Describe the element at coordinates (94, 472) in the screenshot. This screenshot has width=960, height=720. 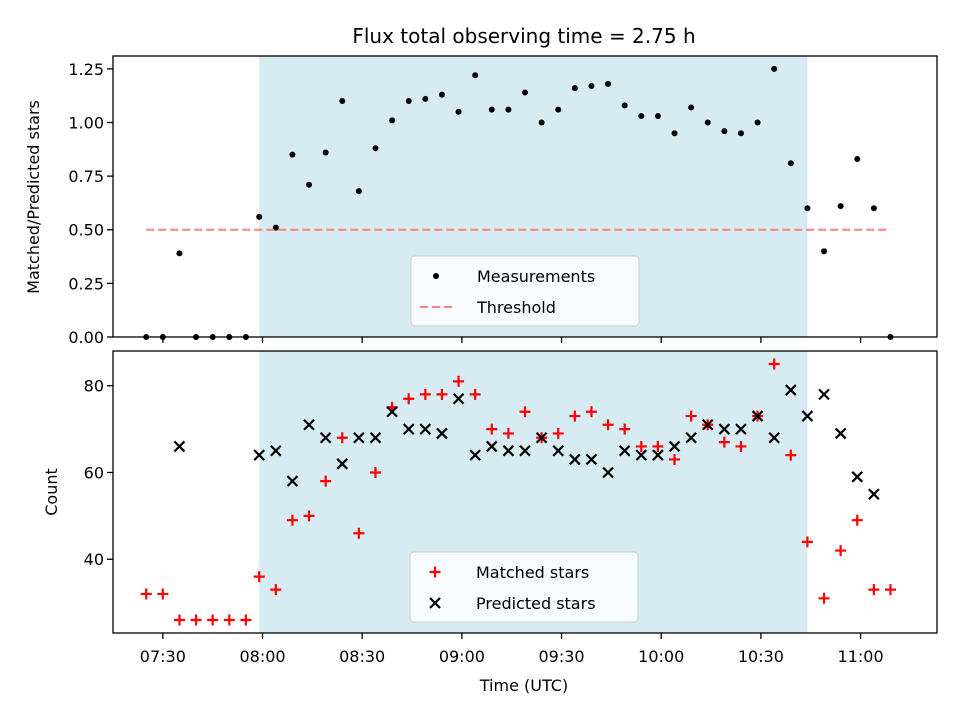
I see `y-tick-label: 60` at that location.